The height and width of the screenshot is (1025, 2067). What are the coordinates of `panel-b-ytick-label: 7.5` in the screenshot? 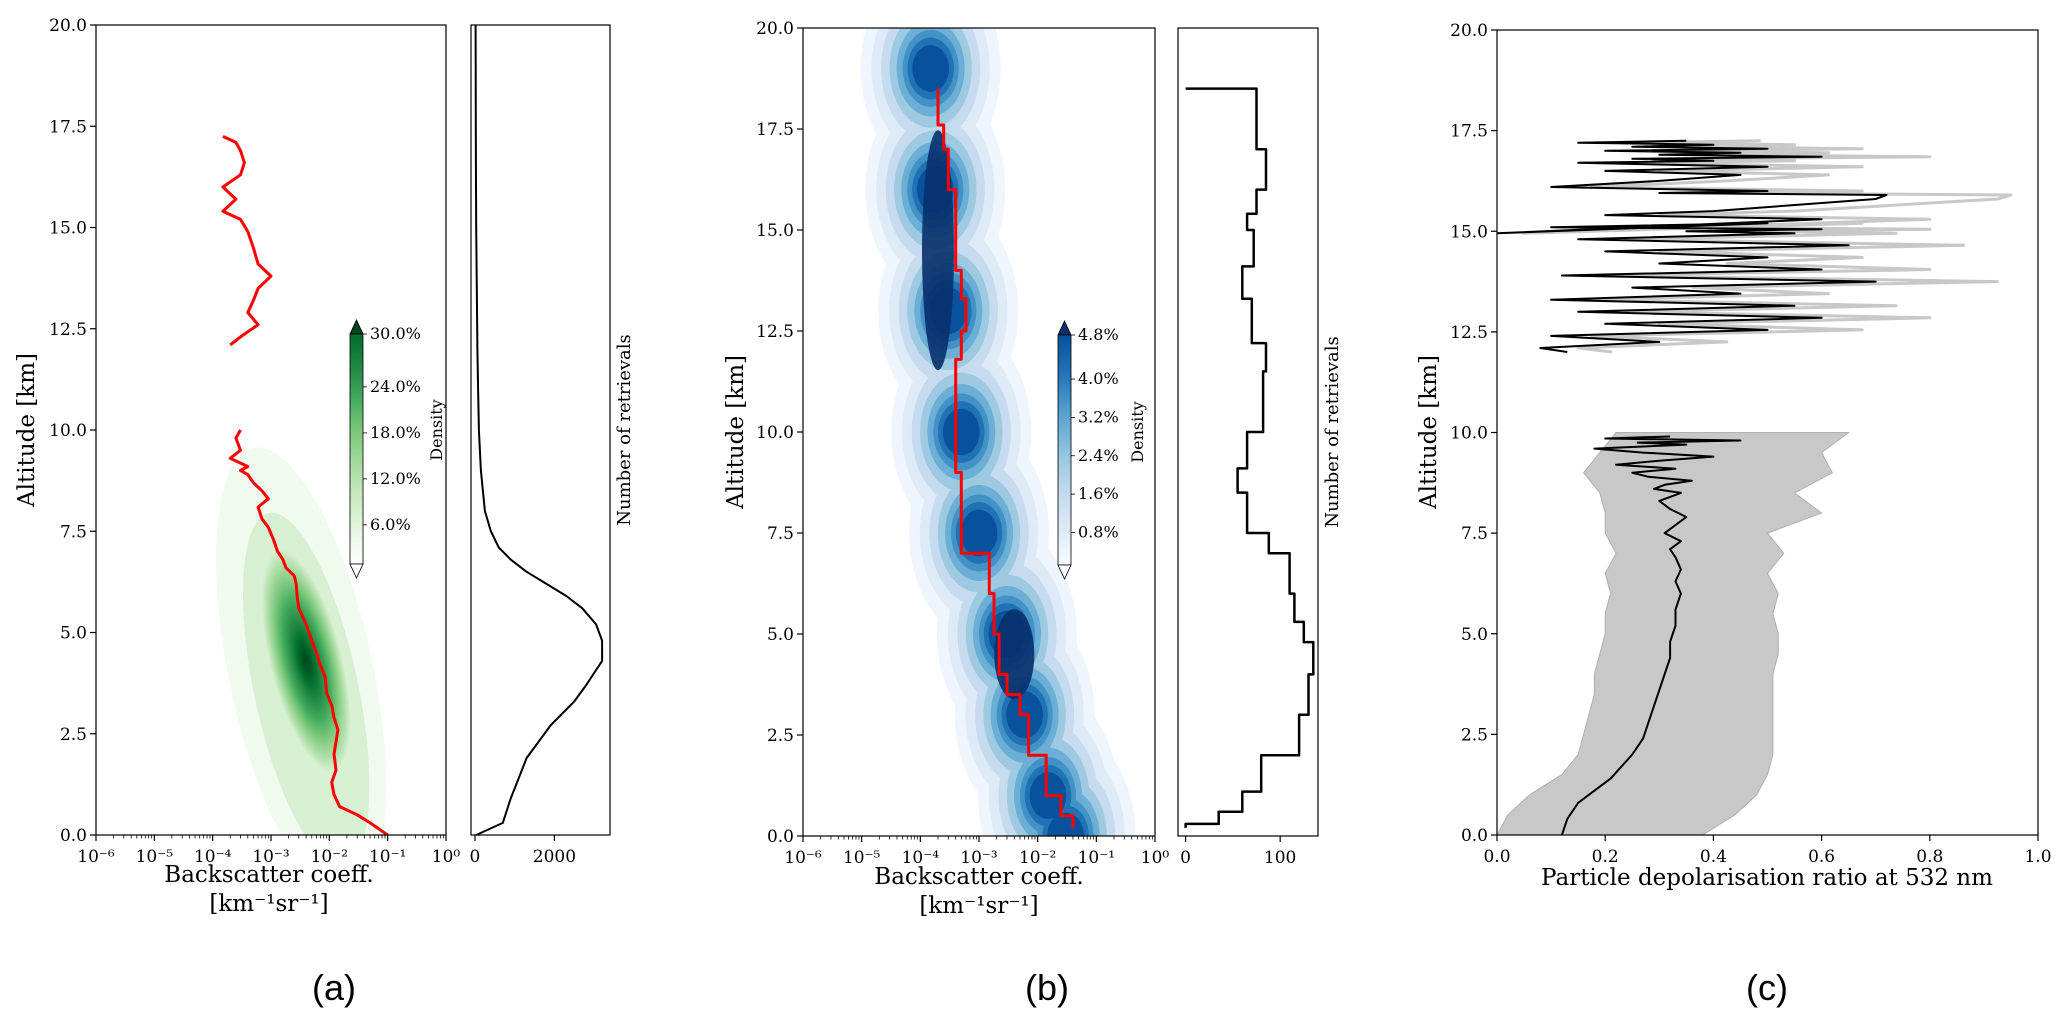 It's located at (780, 534).